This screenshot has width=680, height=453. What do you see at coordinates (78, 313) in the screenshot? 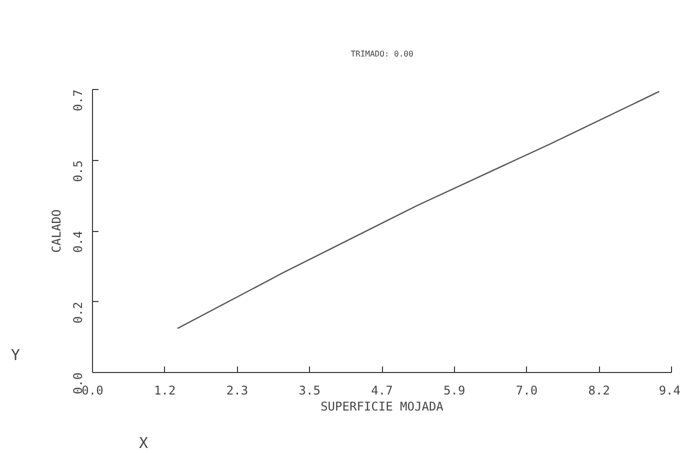
I see `y-tick-label: 0.2` at bounding box center [78, 313].